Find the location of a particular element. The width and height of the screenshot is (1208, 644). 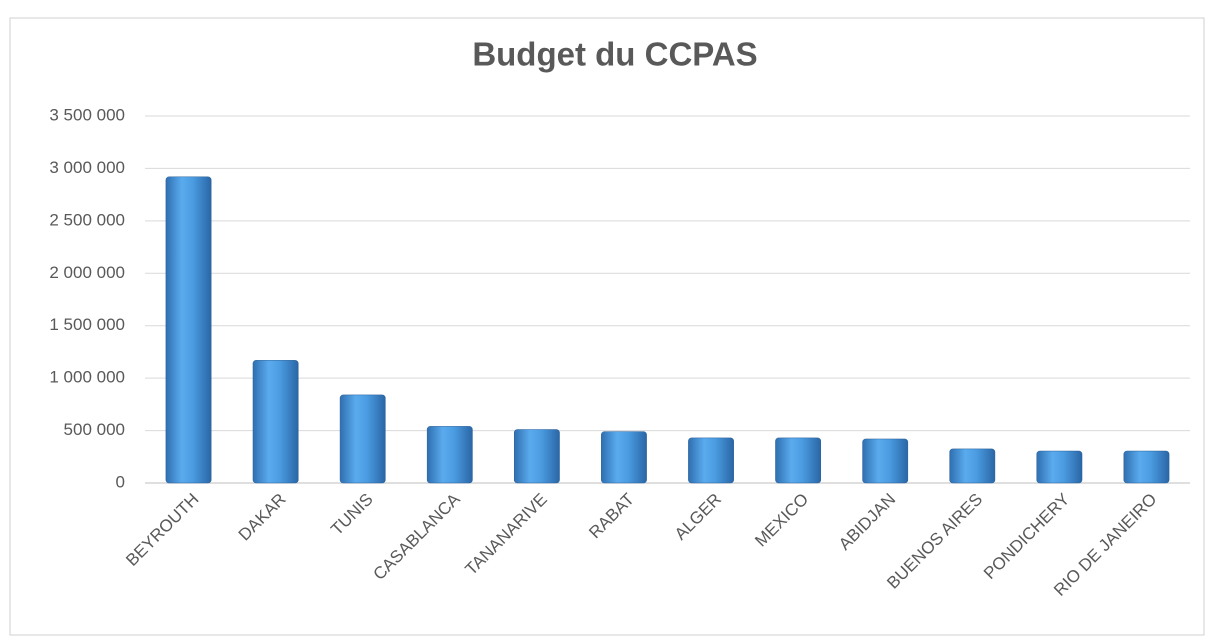

y-tick-label: 500 000 is located at coordinates (94, 429).